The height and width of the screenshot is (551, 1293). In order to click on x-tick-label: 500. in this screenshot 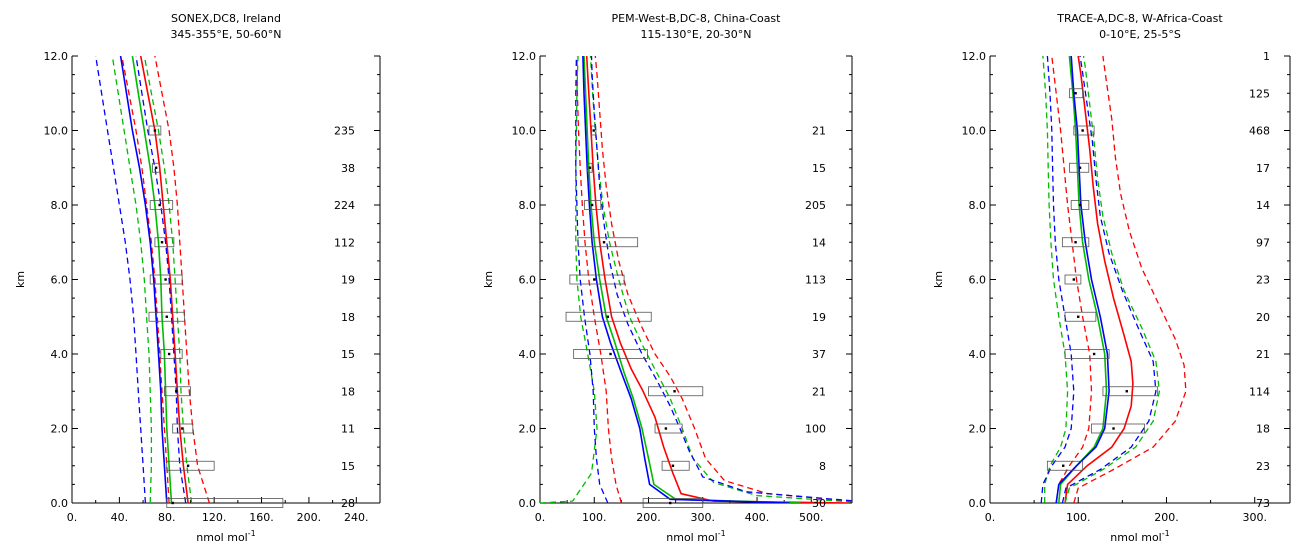, I will do `click(811, 517)`.